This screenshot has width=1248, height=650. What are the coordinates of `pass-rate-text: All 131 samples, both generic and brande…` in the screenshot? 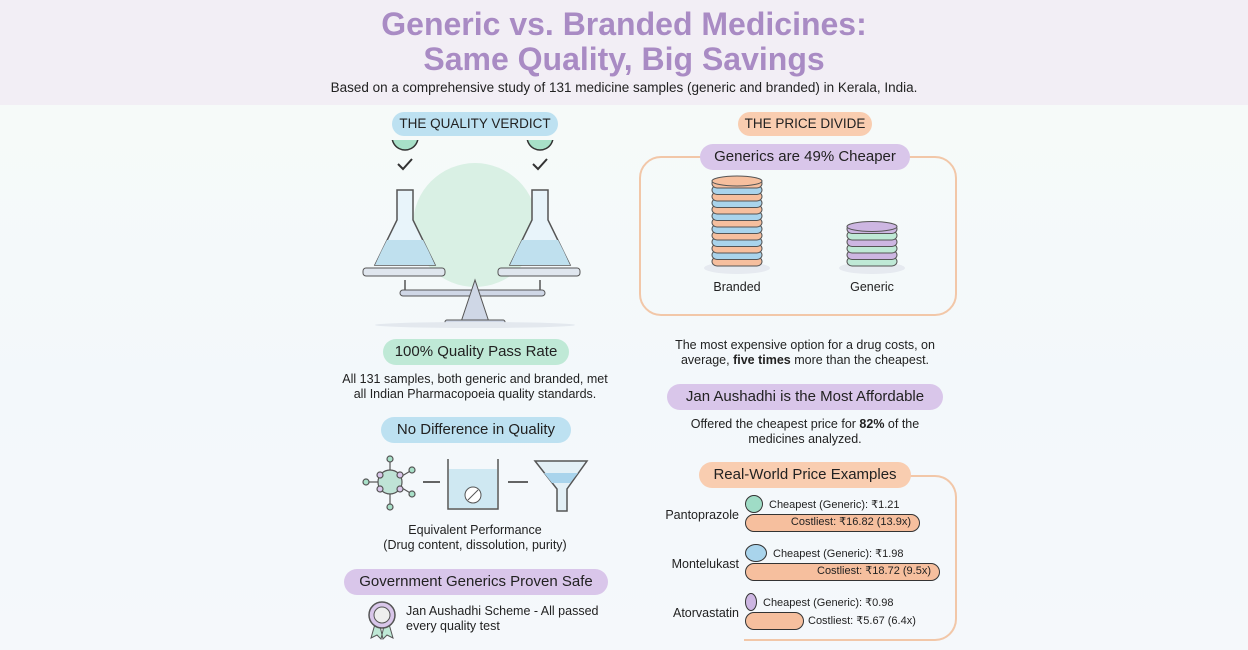 It's located at (475, 387).